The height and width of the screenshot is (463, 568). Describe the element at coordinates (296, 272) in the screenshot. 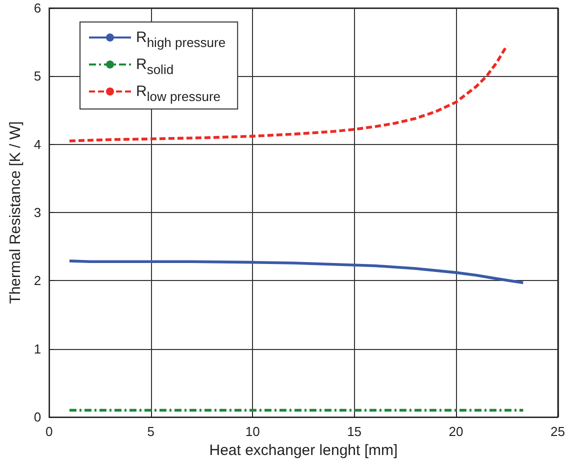

I see `line-series` at that location.